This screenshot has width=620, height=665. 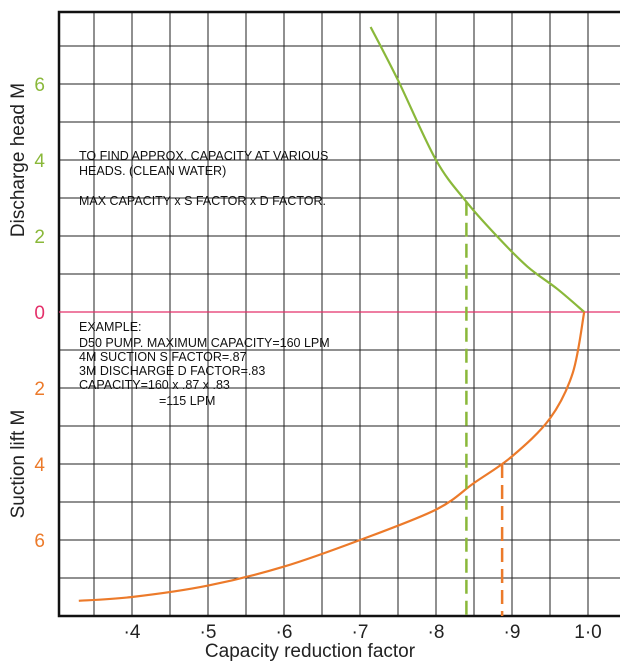 I want to click on example-line: 3M DISCHARGE D FACTOR=.83, so click(x=172, y=371).